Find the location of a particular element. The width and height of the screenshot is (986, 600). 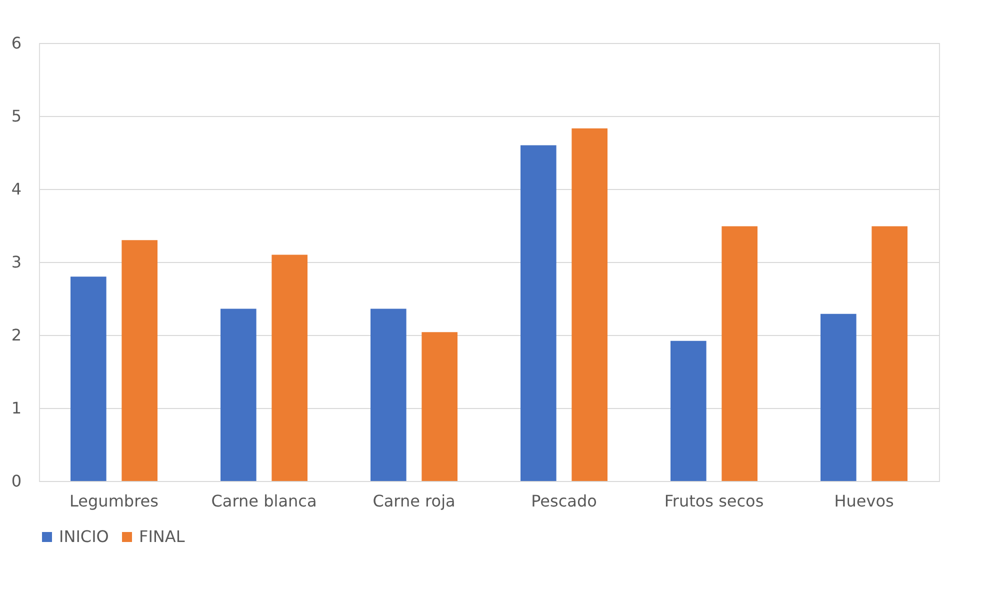

x-tick-label: Frutos secos is located at coordinates (714, 501).